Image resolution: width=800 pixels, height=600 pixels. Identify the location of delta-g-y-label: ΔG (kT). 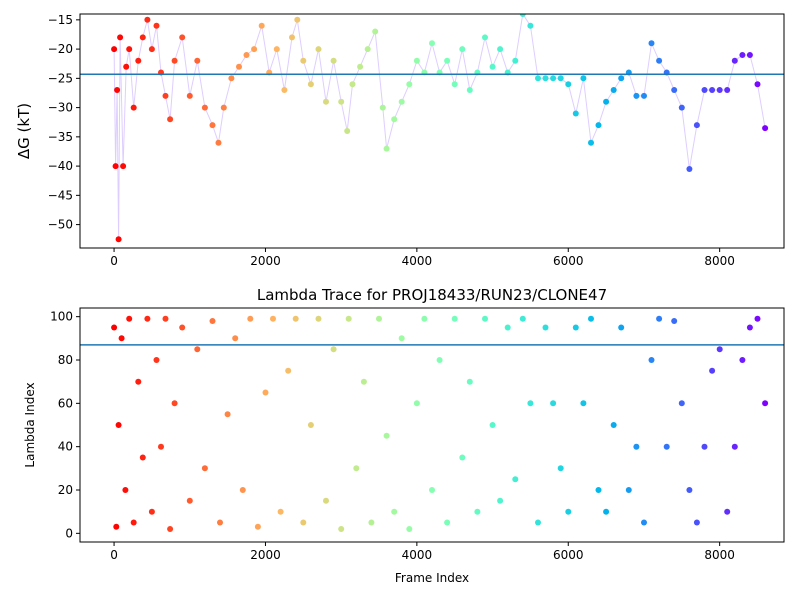
(24, 131).